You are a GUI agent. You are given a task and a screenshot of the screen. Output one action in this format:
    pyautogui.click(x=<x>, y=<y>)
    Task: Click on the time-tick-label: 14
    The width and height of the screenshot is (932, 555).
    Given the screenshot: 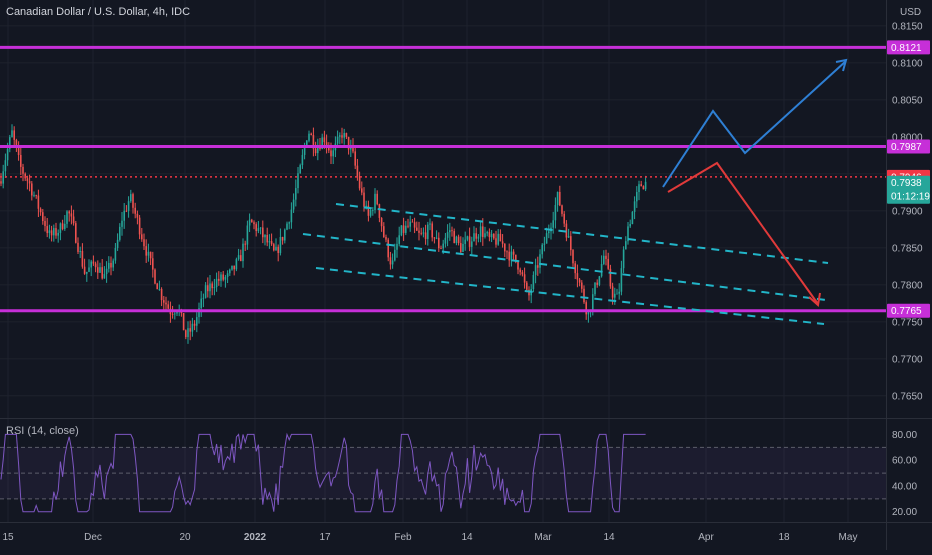 What is the action you would take?
    pyautogui.click(x=609, y=537)
    